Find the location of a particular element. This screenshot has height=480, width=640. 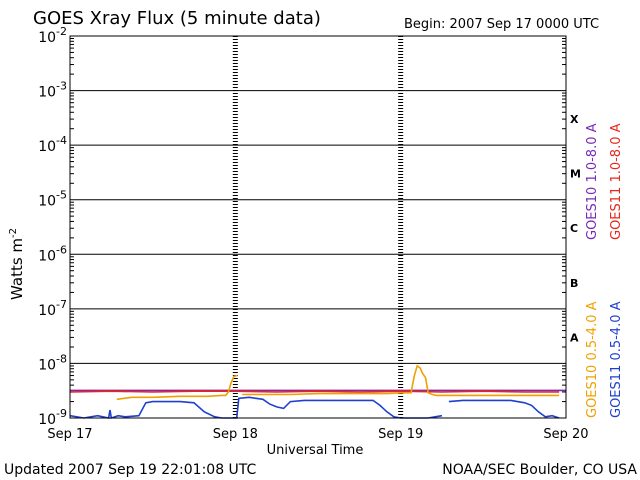

x-tick-label: Sep 17 is located at coordinates (69, 434).